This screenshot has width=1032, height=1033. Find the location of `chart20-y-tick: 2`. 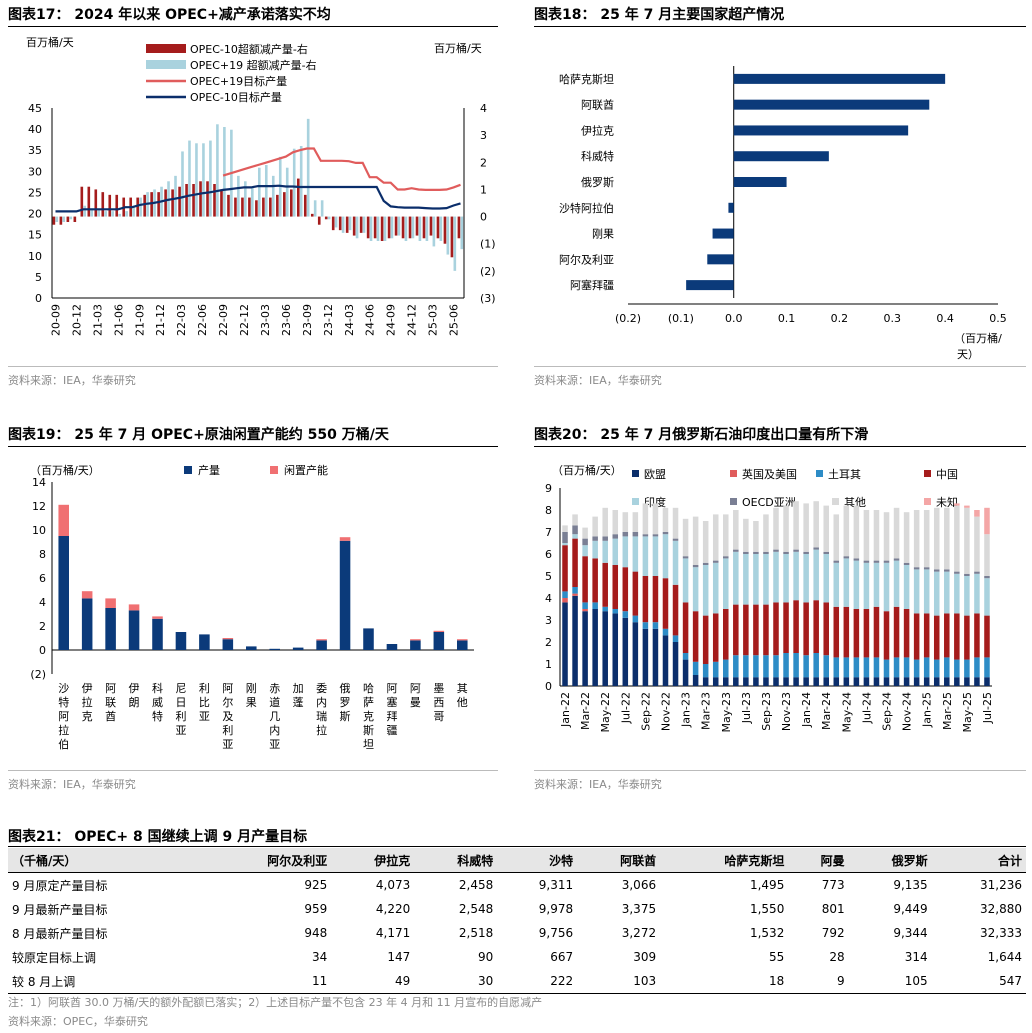

chart20-y-tick: 2 is located at coordinates (548, 642).